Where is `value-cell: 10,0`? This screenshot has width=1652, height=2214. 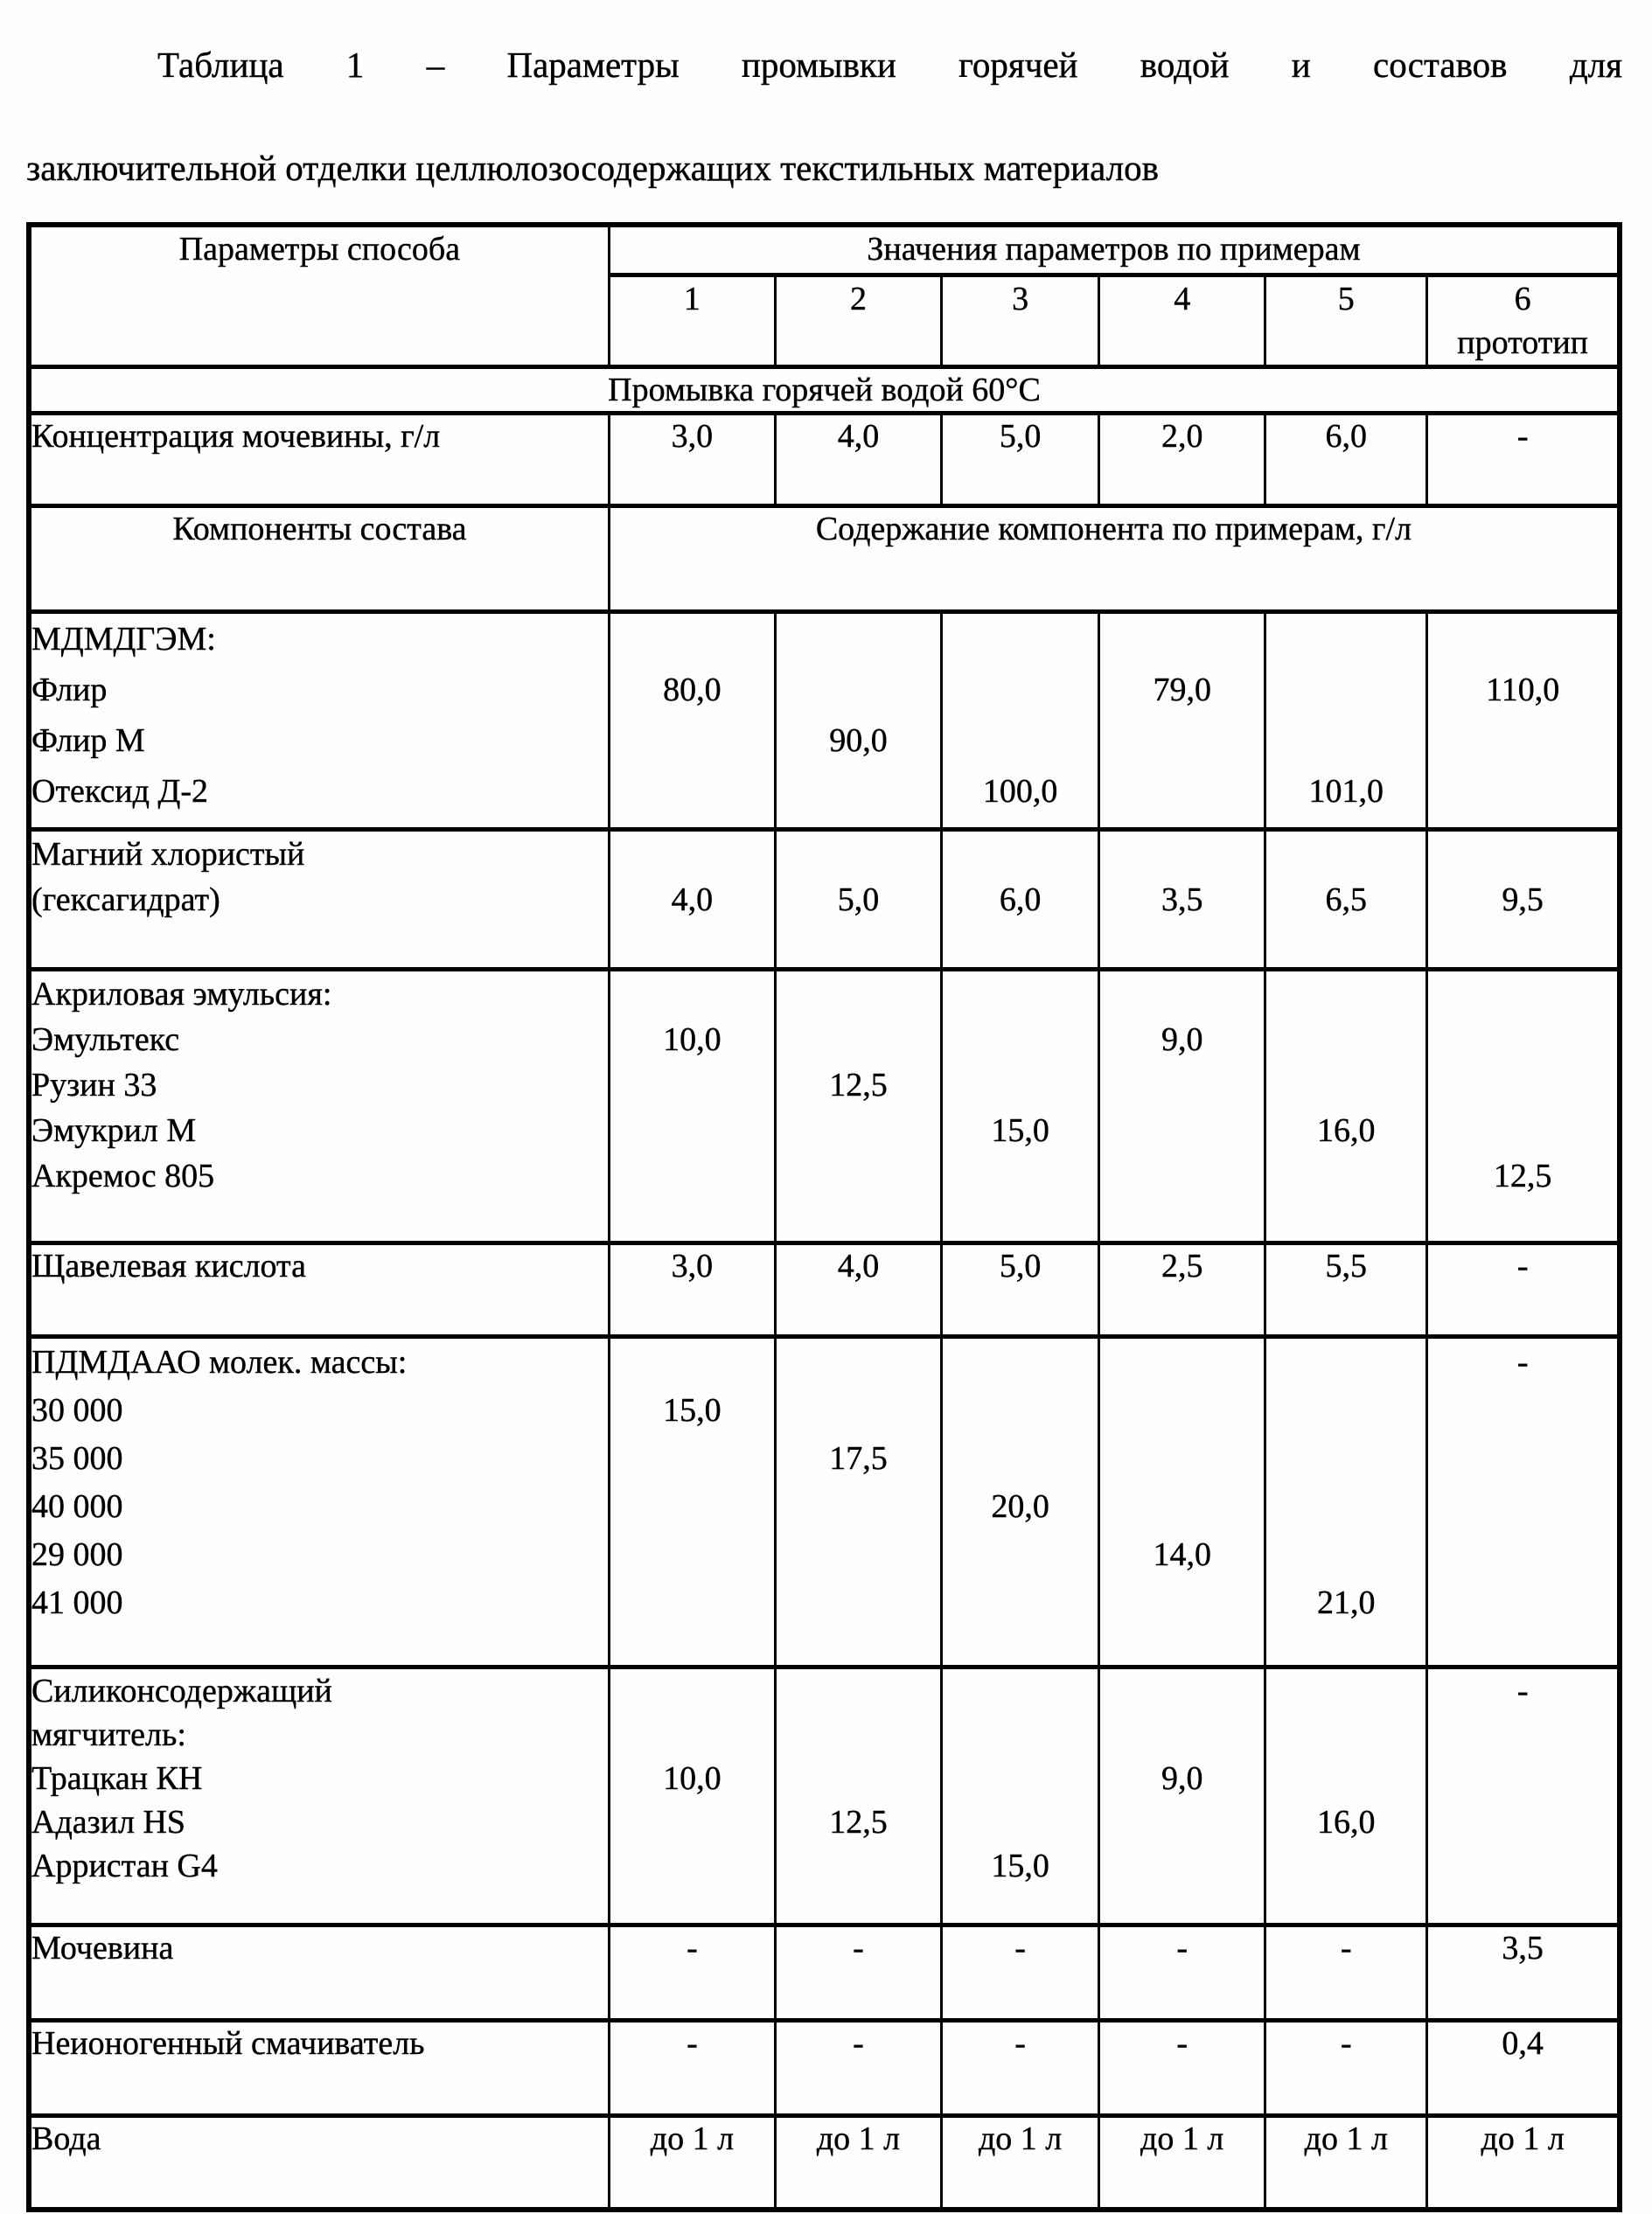 value-cell: 10,0 is located at coordinates (692, 1105).